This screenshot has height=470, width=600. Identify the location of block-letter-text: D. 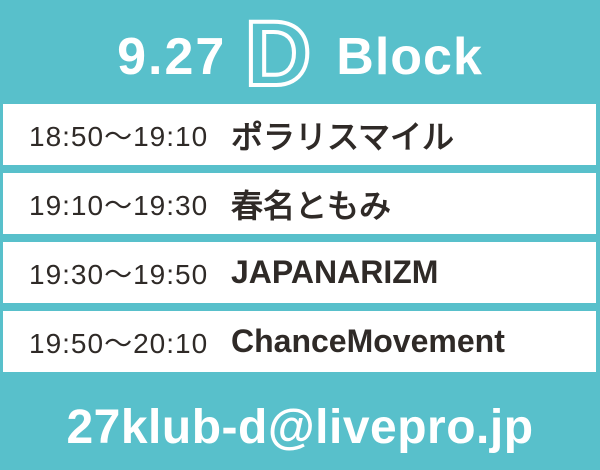
(278, 54).